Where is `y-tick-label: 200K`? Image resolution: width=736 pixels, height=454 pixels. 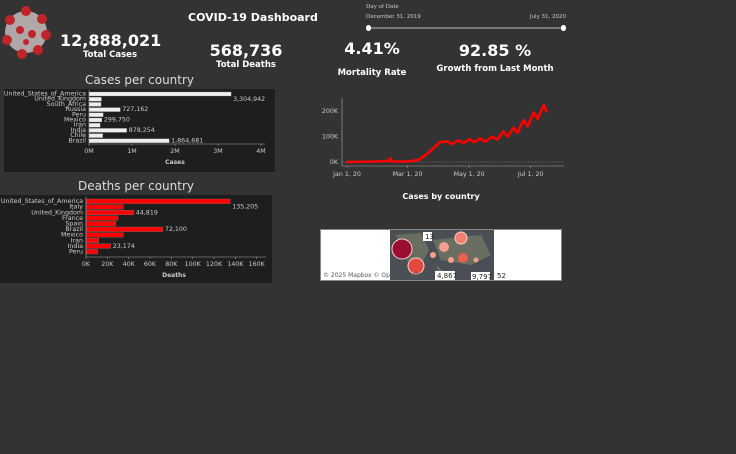 y-tick-label: 200K is located at coordinates (330, 111).